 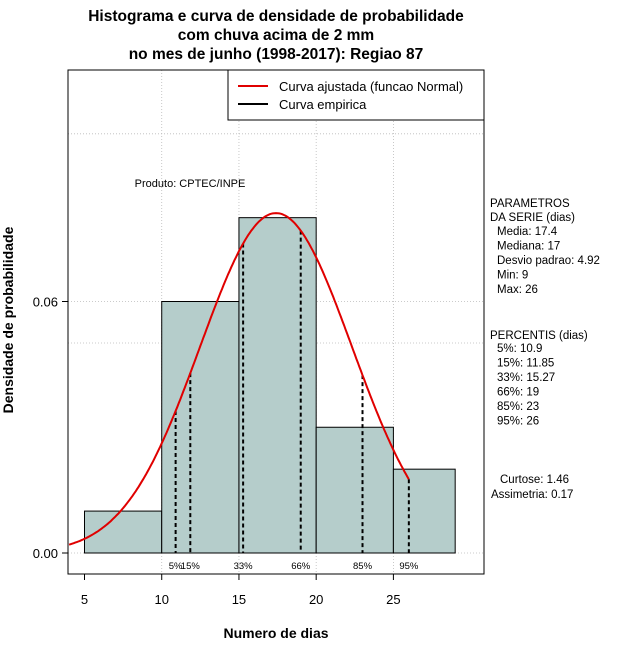 What do you see at coordinates (517, 290) in the screenshot?
I see `param-line-4: Max: 26` at bounding box center [517, 290].